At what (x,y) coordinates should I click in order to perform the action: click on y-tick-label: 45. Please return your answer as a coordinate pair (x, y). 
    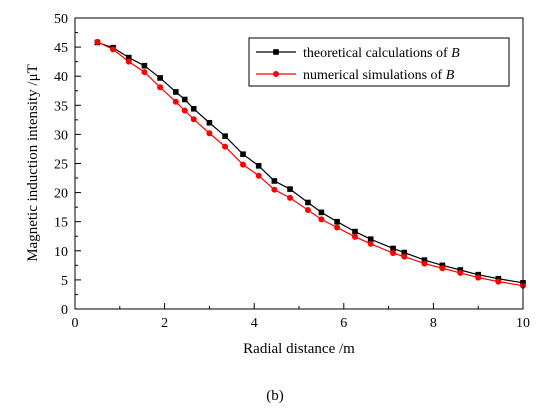
    Looking at the image, I should click on (61, 48).